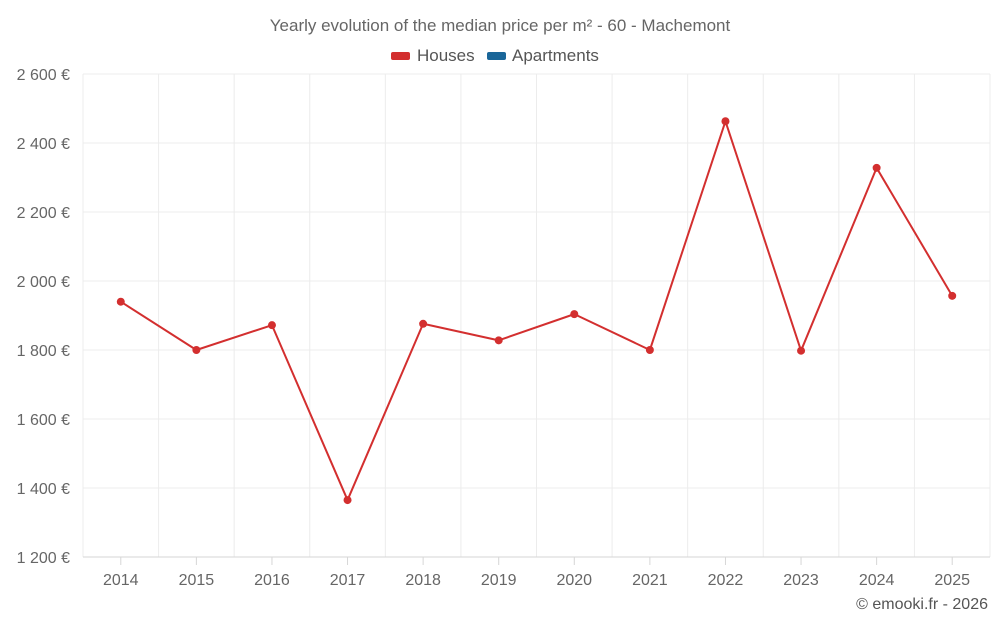  I want to click on y-tick-label: 1 800 €, so click(43, 351).